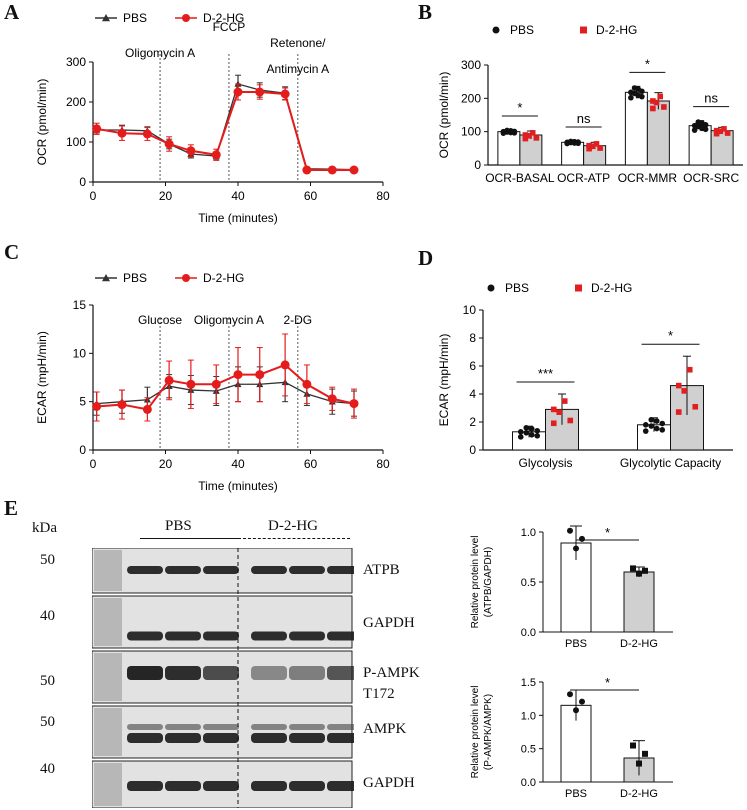  I want to click on y-tick-label: 1.0, so click(528, 533).